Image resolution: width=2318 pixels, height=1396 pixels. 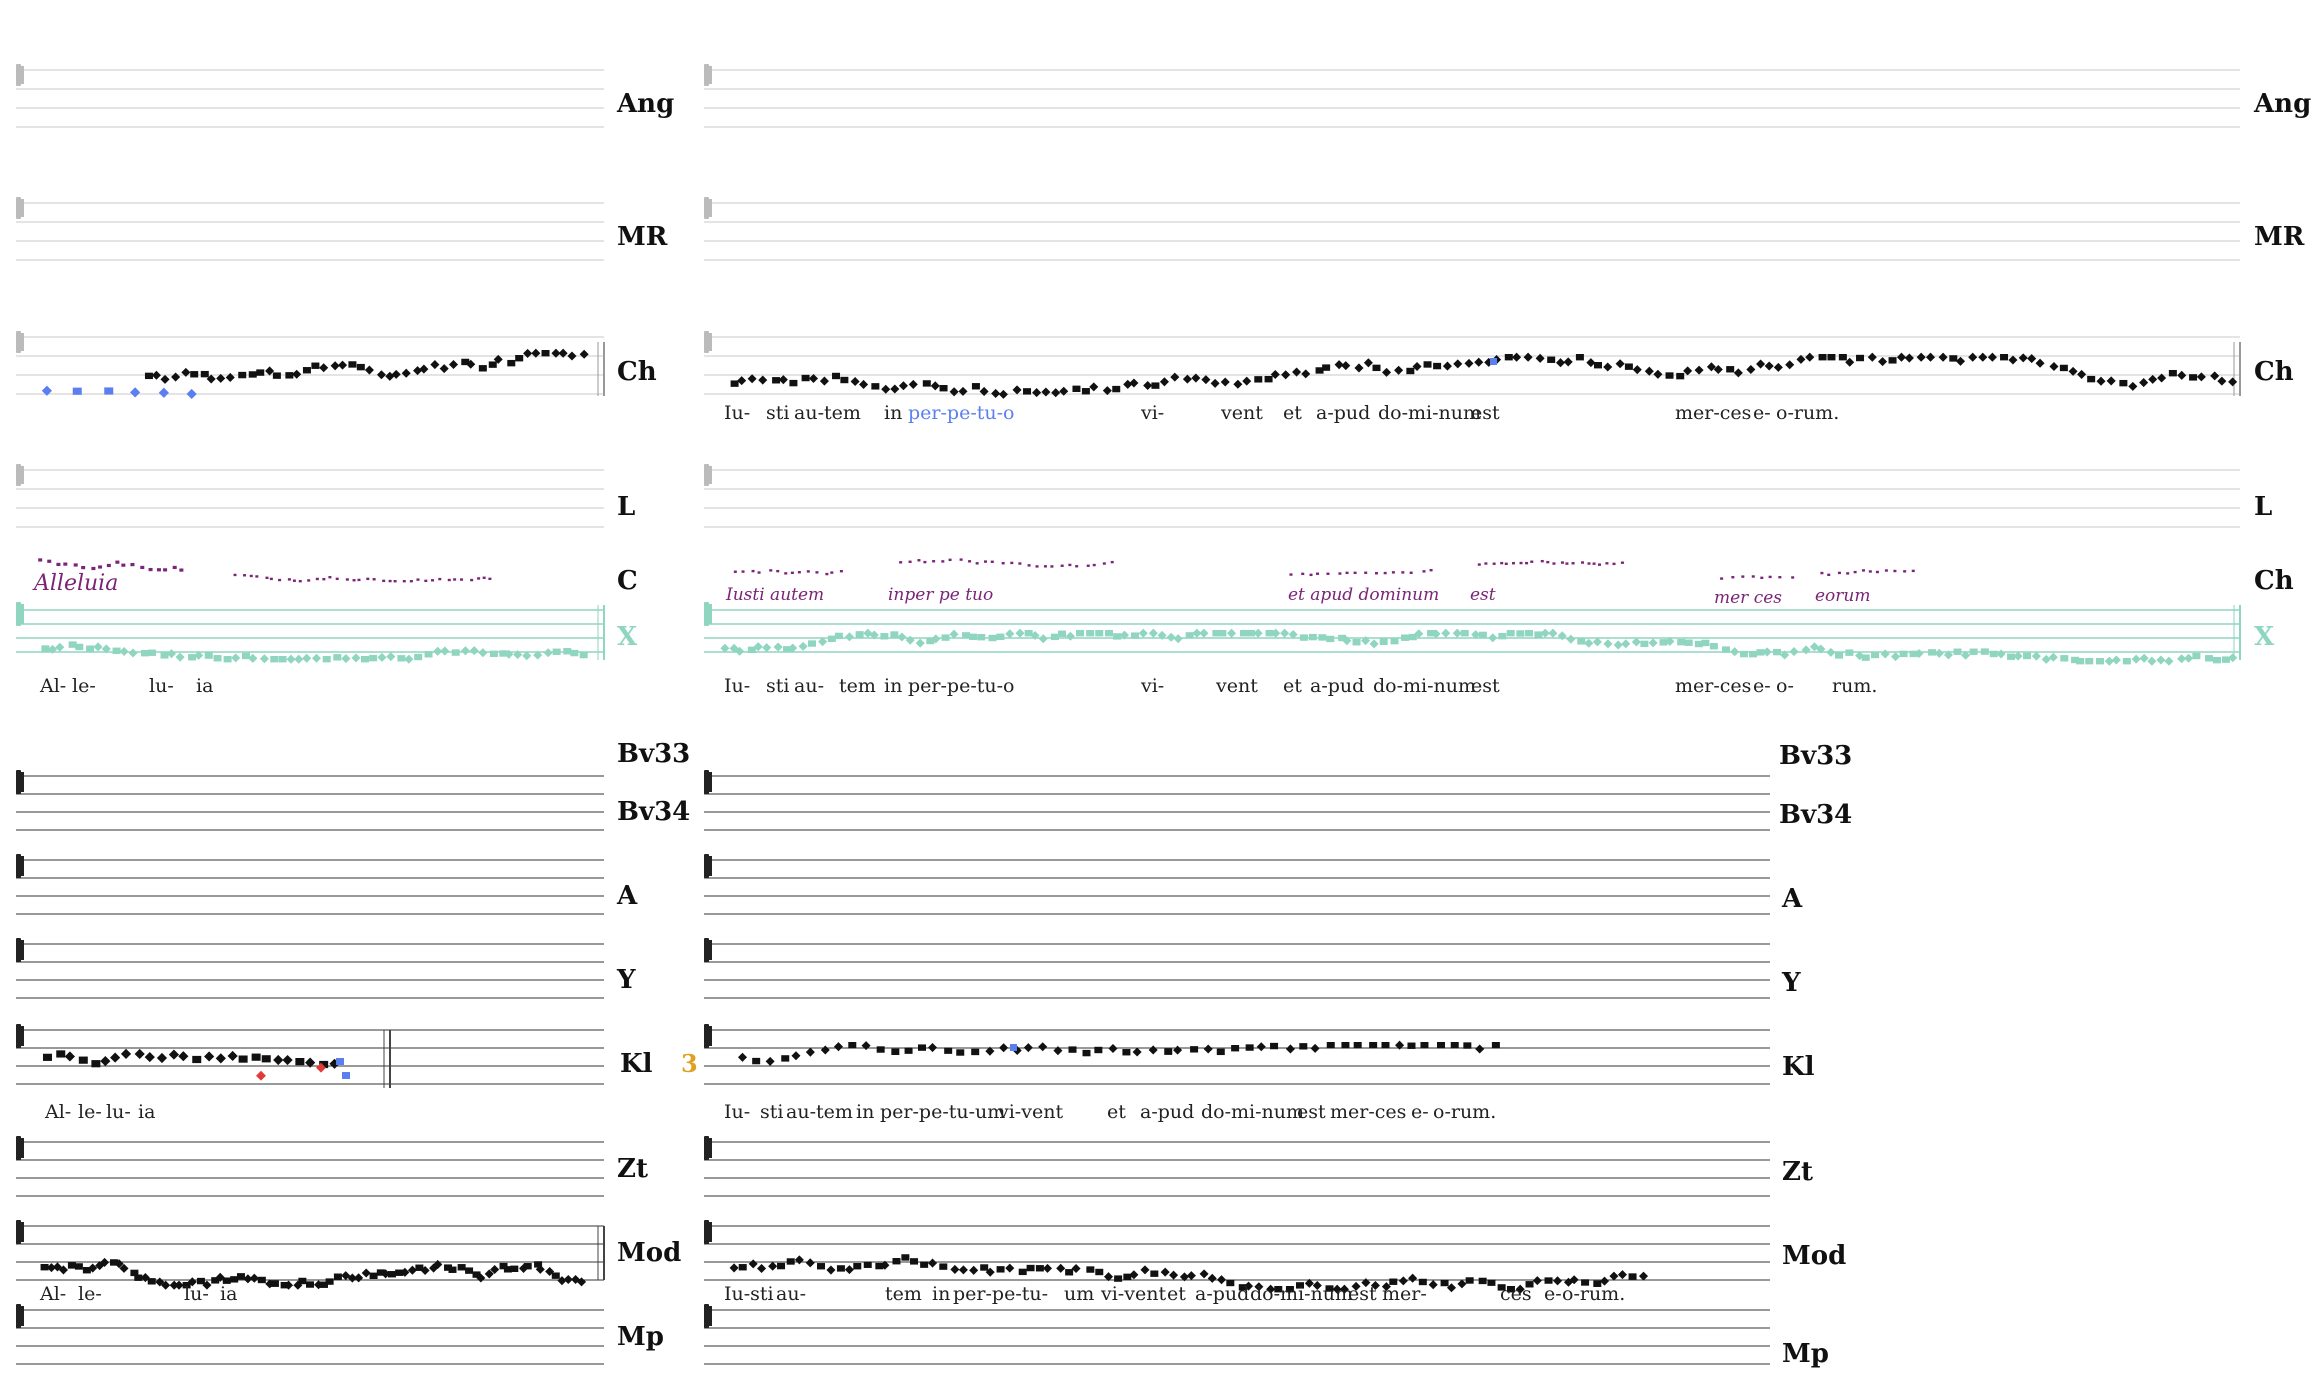 I want to click on neume-text: et apud dominum, so click(x=1363, y=595).